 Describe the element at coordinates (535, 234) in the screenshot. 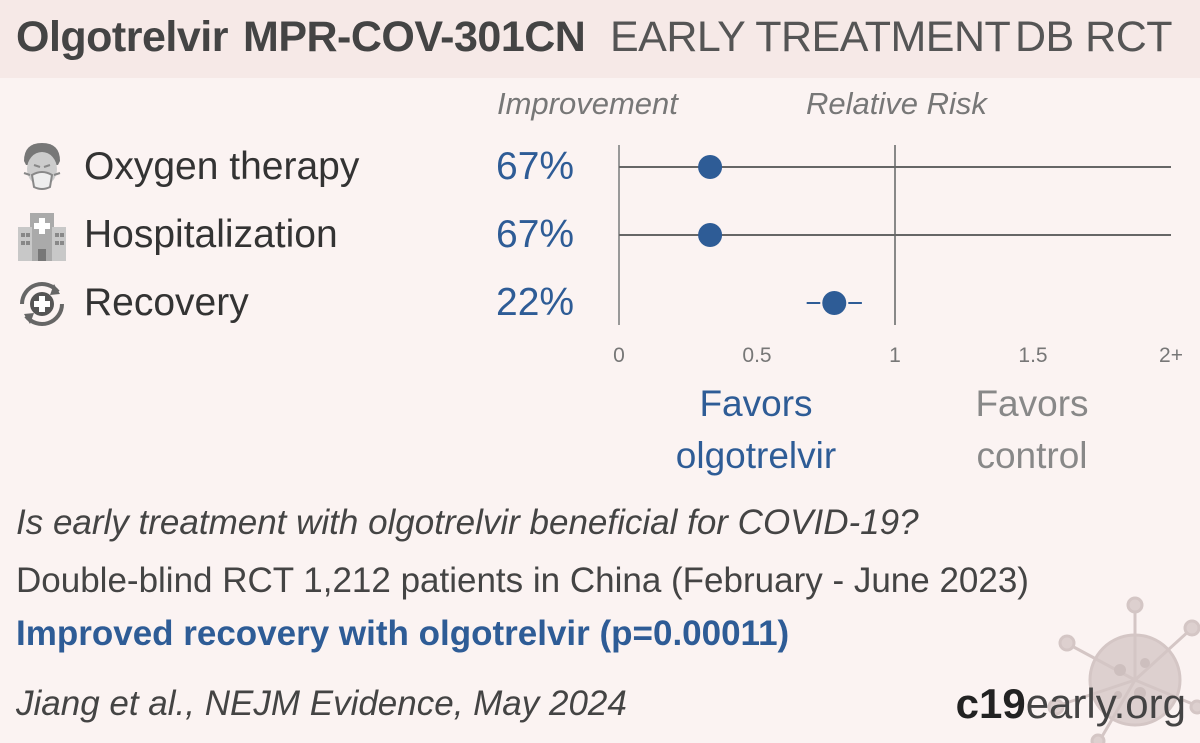

I see `improvement-hospitalization: 67%` at that location.